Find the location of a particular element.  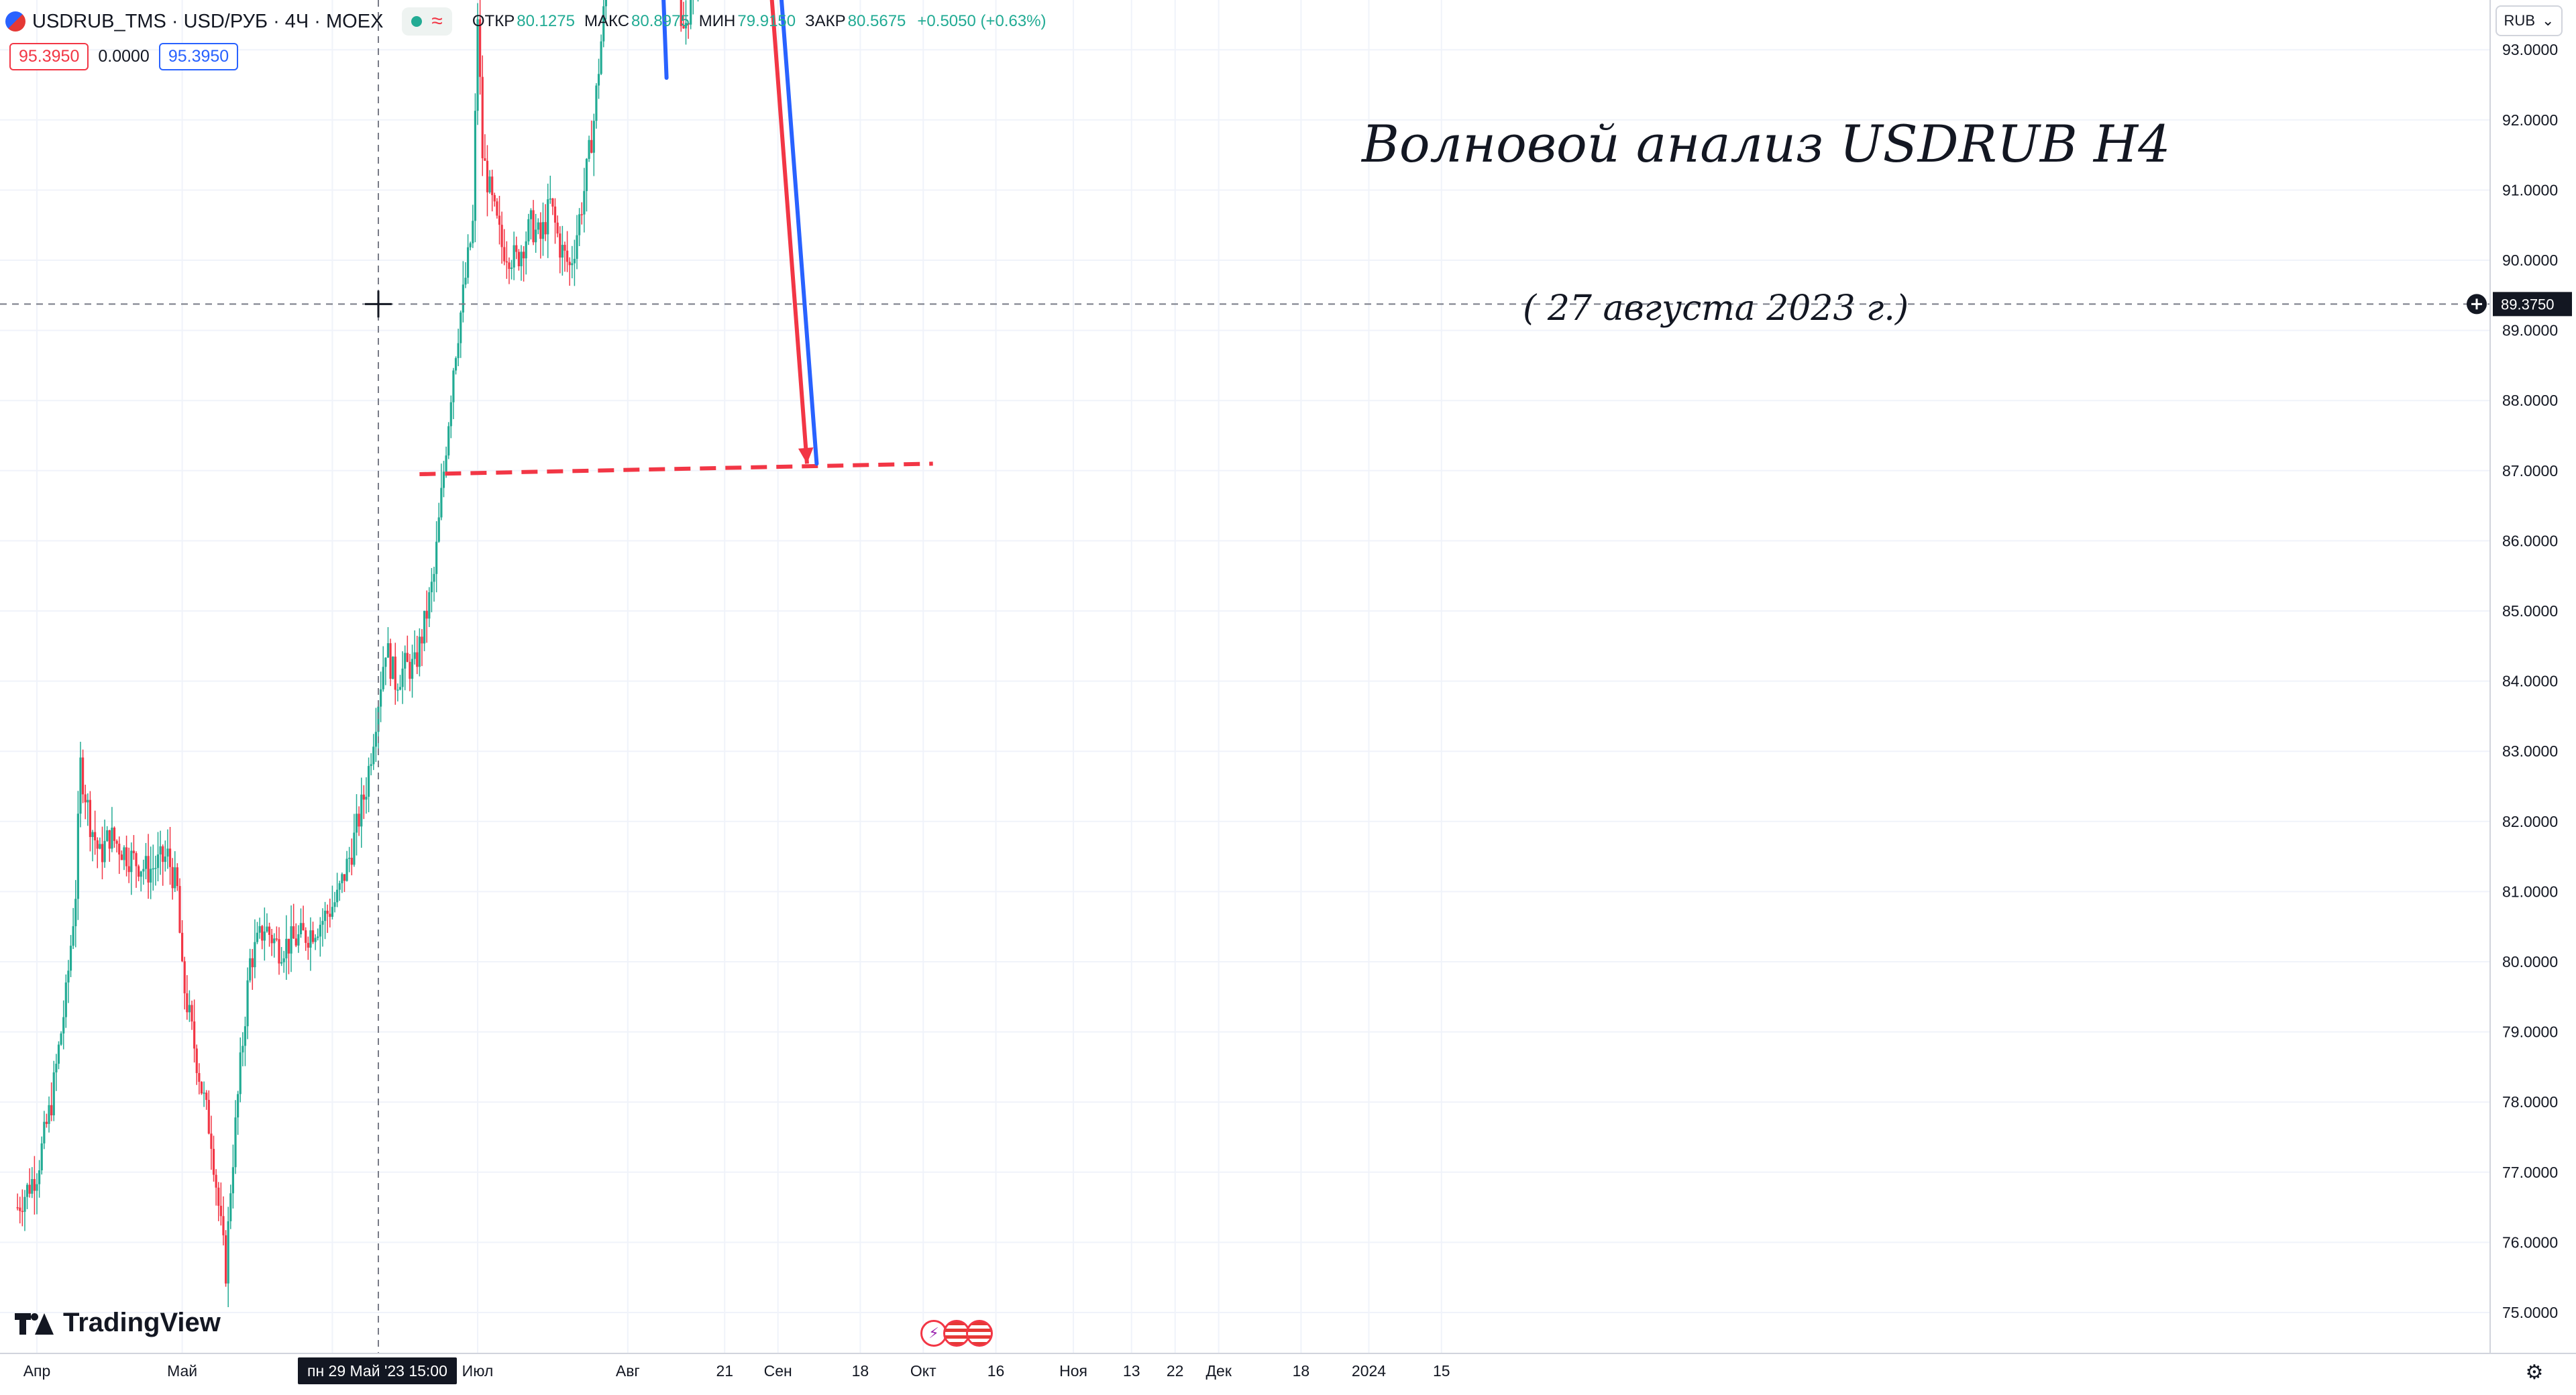

support-level-line is located at coordinates (676, 469).